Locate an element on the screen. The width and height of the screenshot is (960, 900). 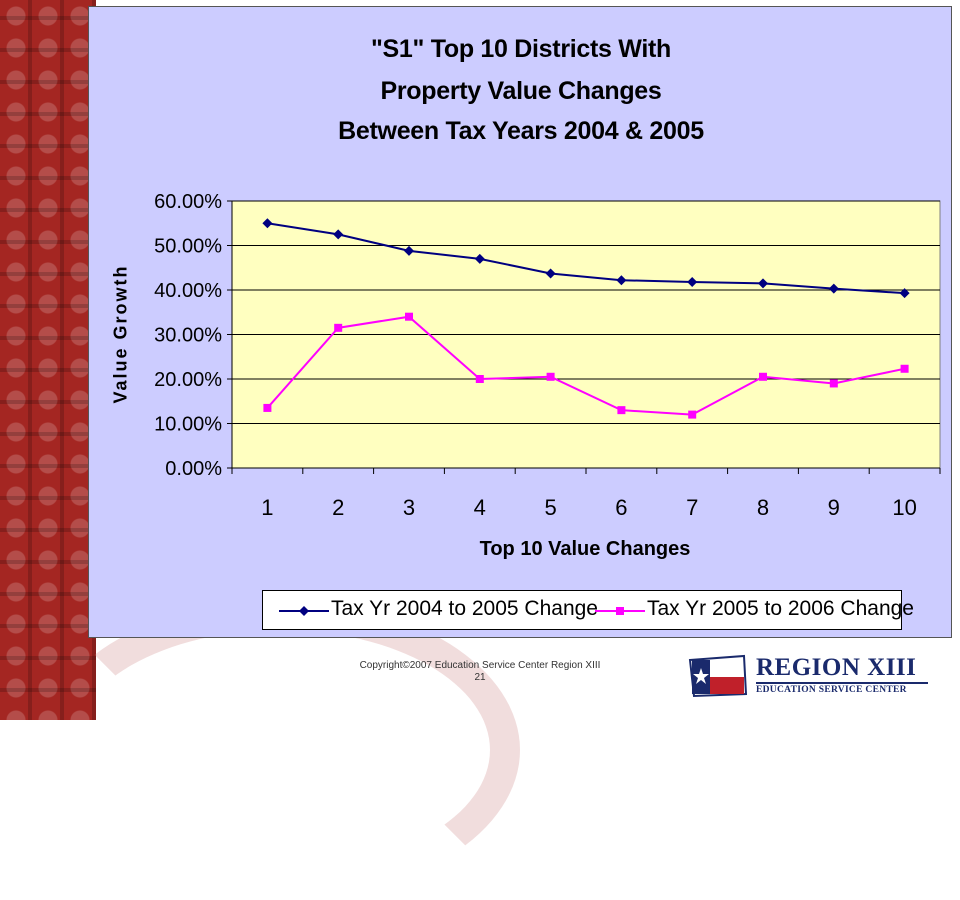
y-tick-label: 0.00% is located at coordinates (193, 469).